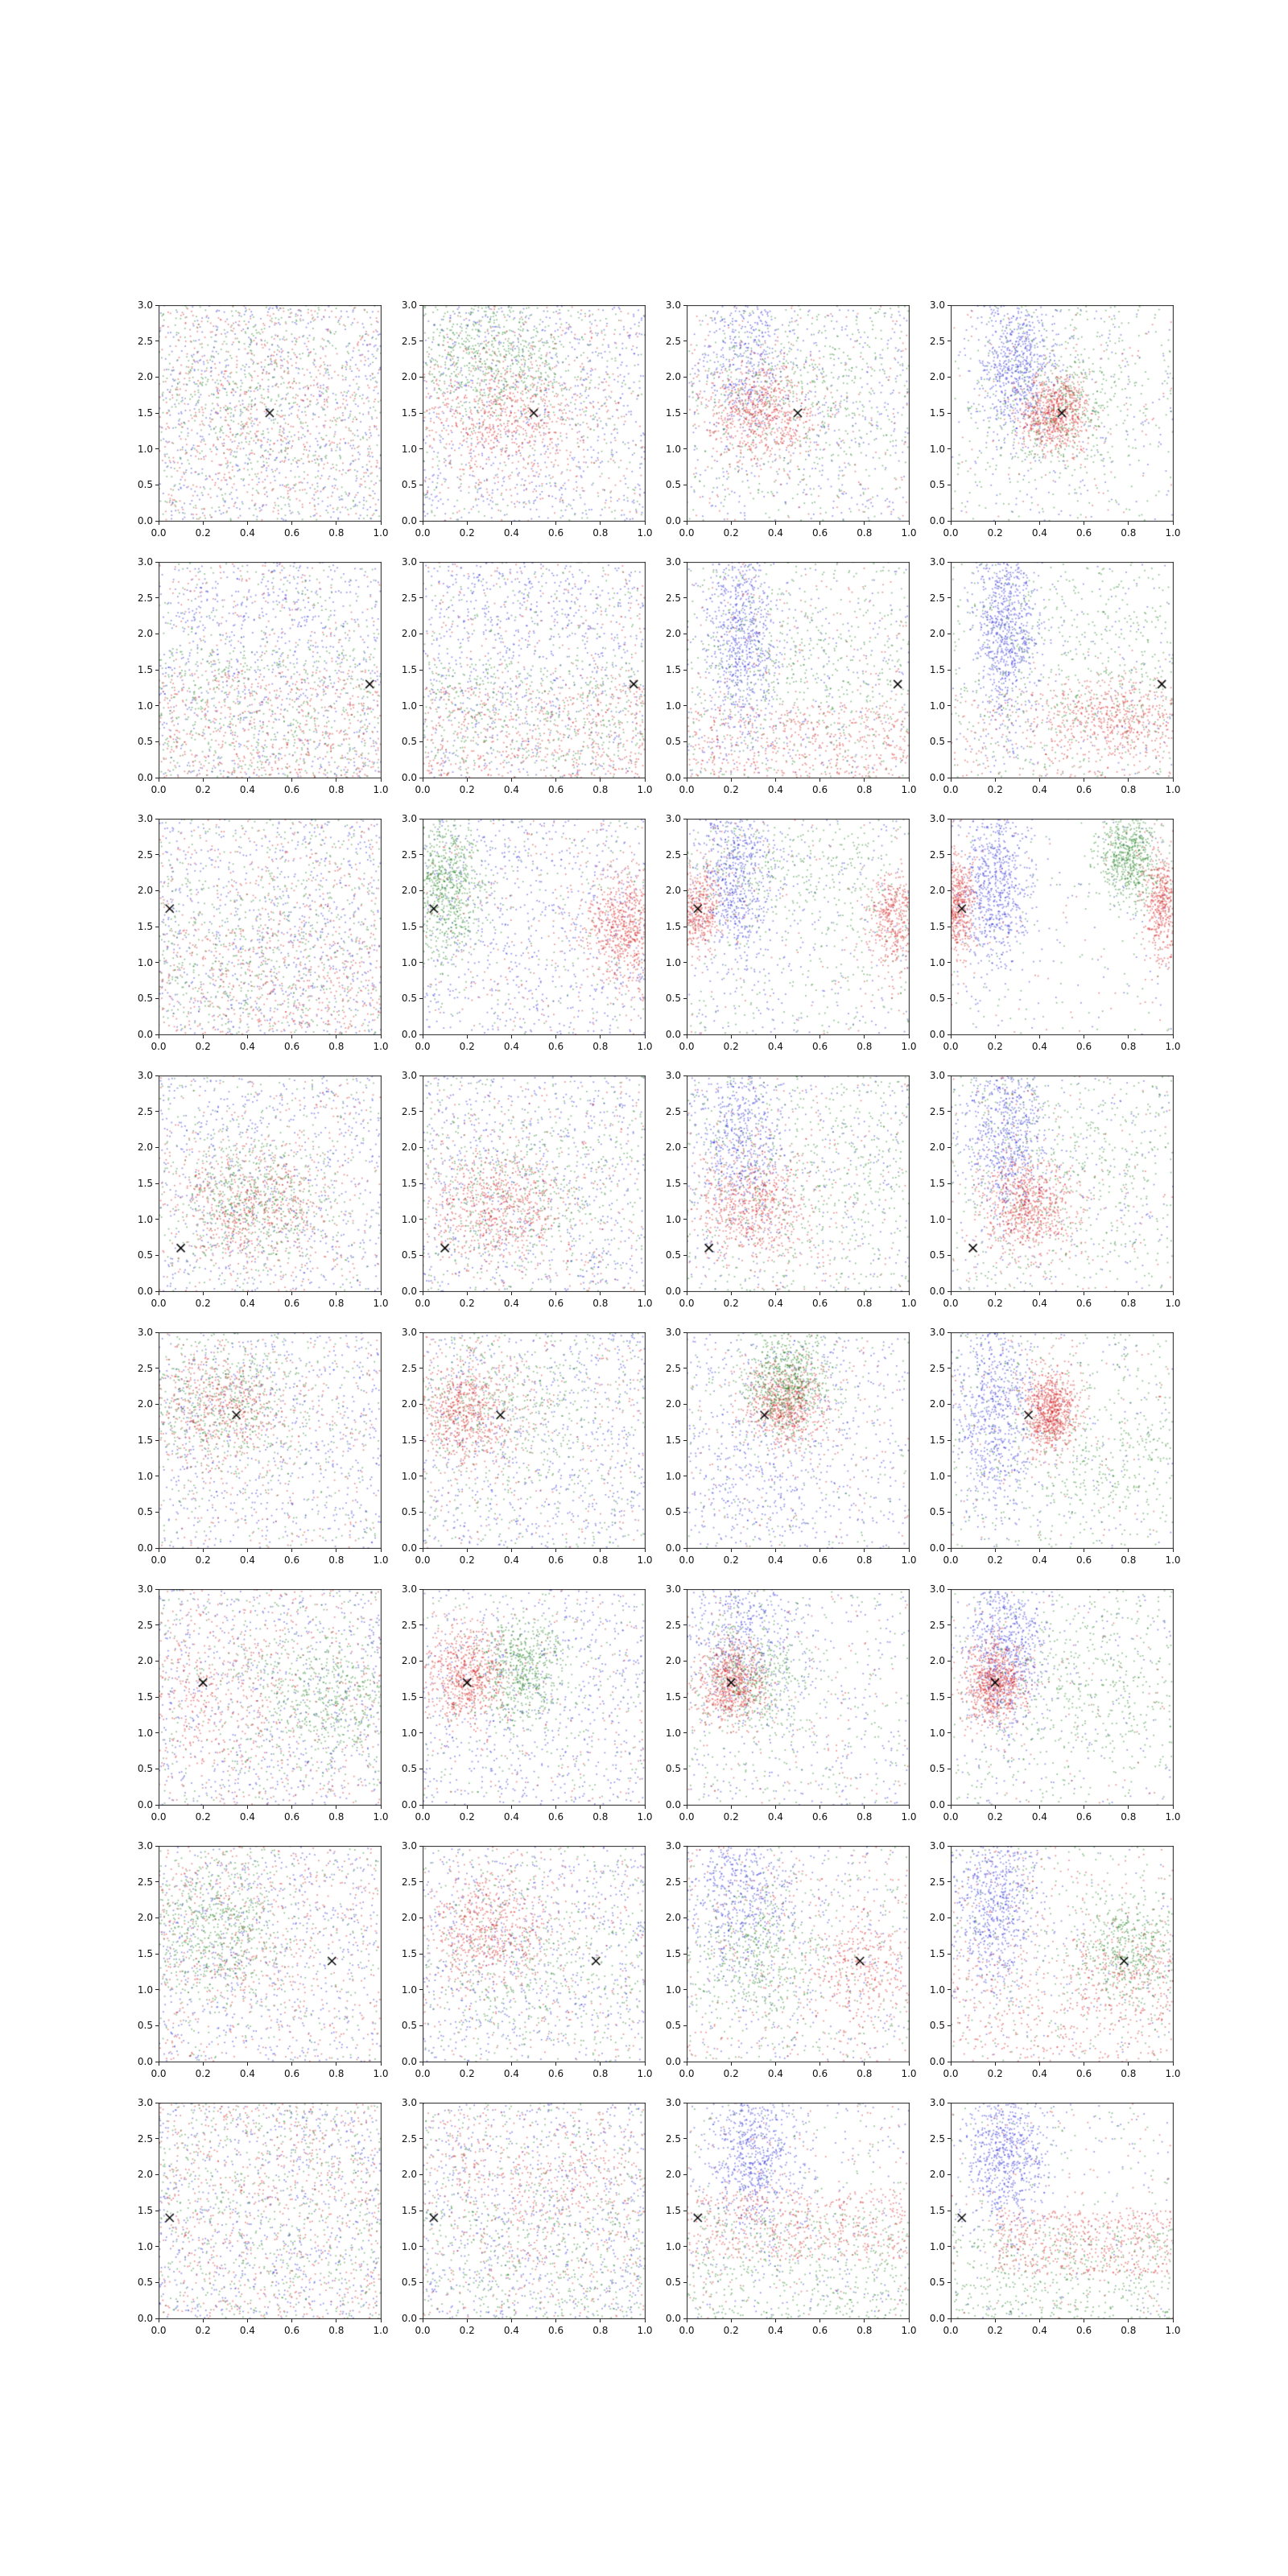 This screenshot has height=2576, width=1288. Describe the element at coordinates (145, 1589) in the screenshot. I see `y-tick-label: 3.0` at that location.